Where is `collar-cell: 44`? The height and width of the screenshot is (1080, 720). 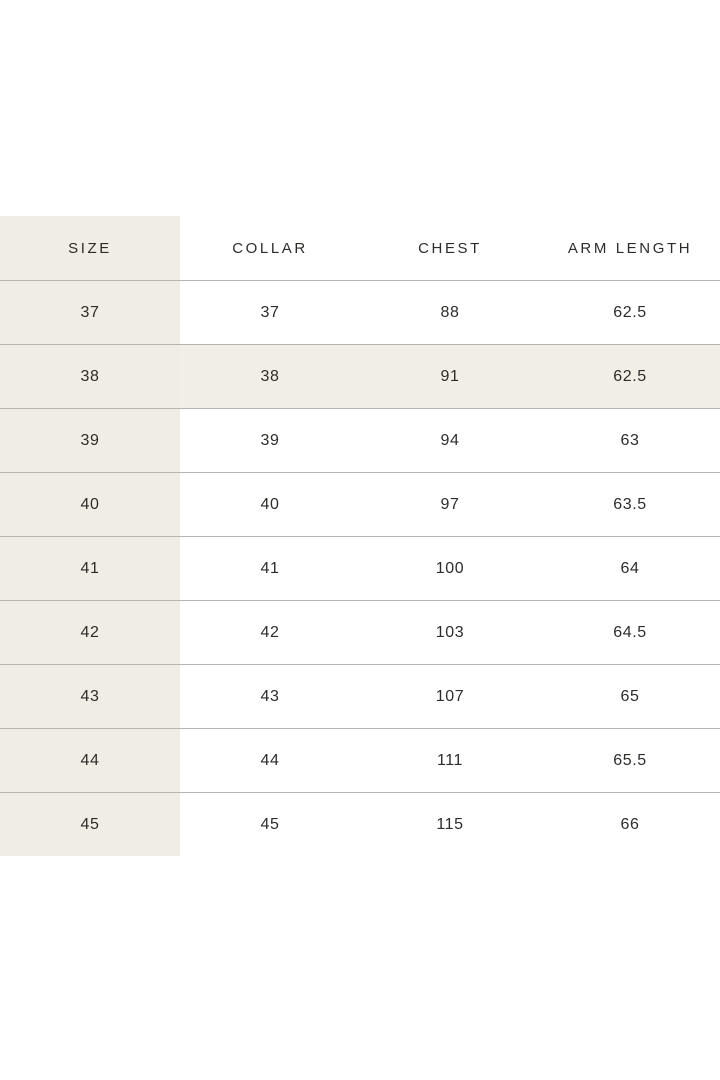 collar-cell: 44 is located at coordinates (270, 760).